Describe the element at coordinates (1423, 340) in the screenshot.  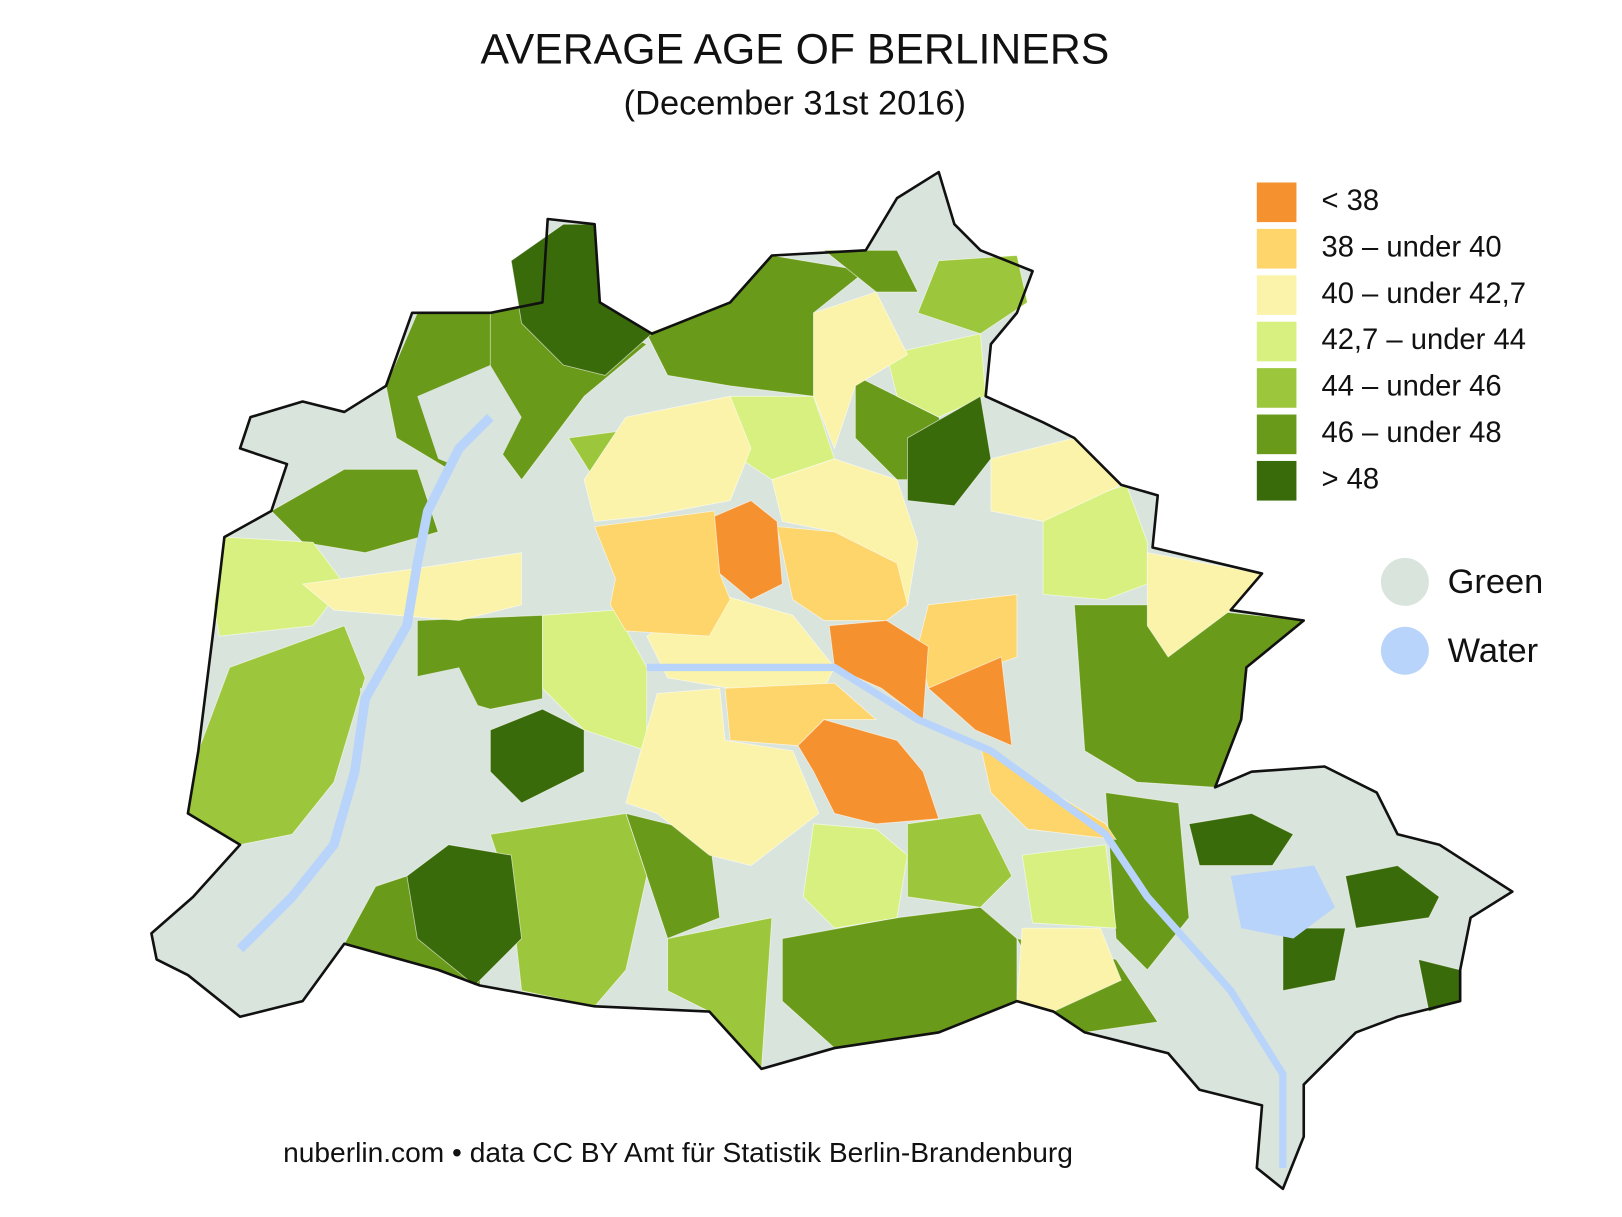
I see `legend-label: 42,7 – under 44` at that location.